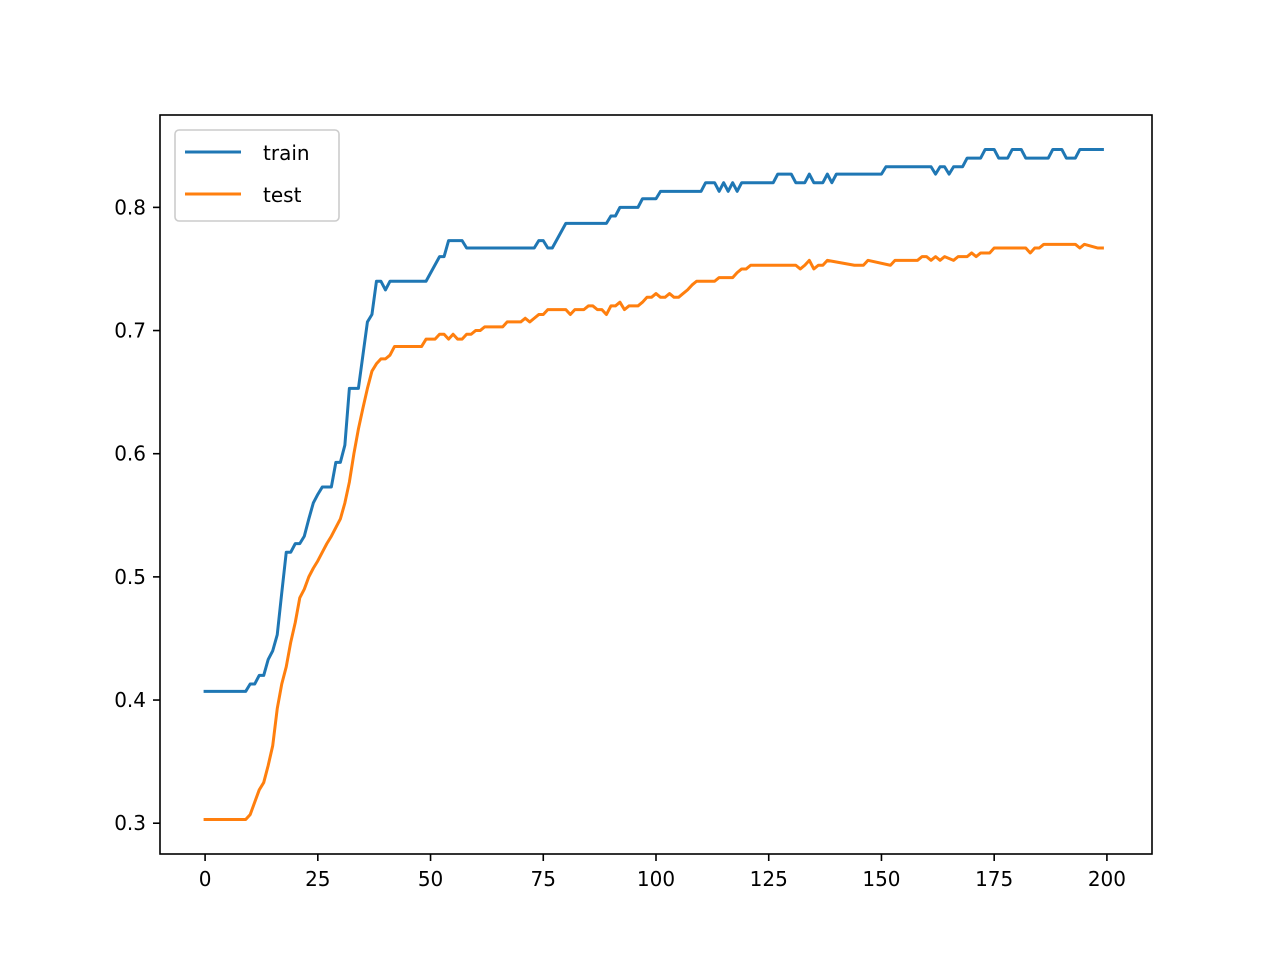 This screenshot has height=960, width=1280. I want to click on x-tick-label: 175, so click(994, 879).